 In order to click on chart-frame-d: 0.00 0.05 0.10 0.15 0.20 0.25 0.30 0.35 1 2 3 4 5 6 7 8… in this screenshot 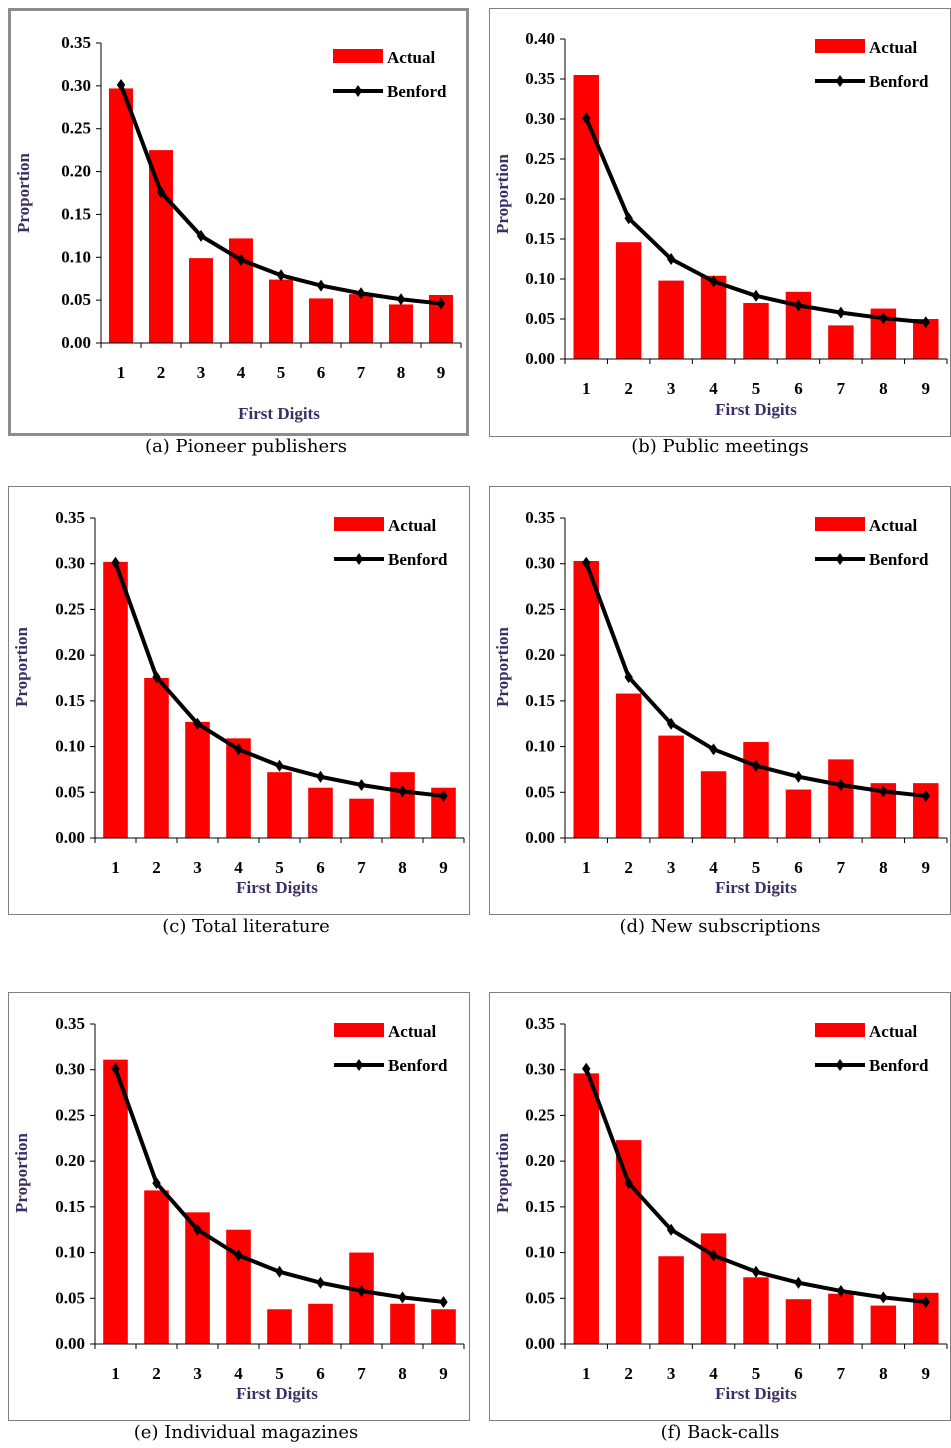, I will do `click(720, 700)`.